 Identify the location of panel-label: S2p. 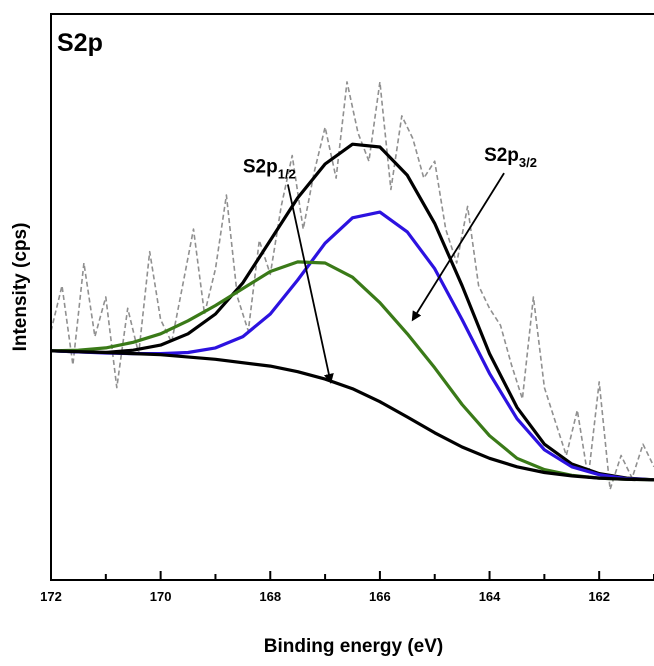
(80, 43).